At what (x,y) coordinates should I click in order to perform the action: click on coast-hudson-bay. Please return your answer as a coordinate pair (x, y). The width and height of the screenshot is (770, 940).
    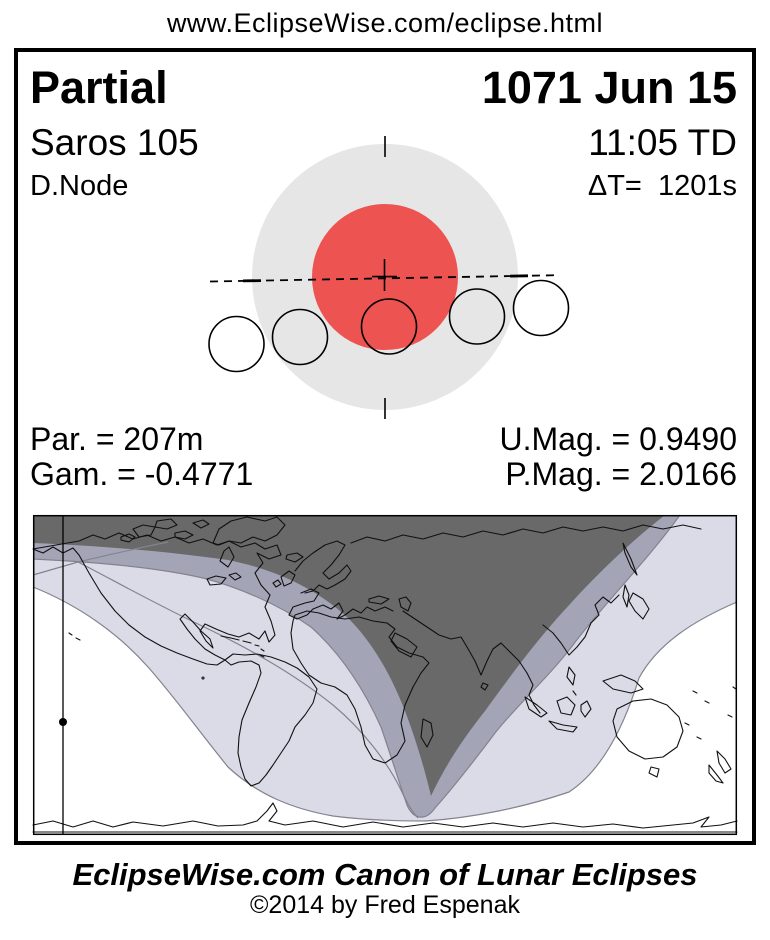
    Looking at the image, I should click on (227, 557).